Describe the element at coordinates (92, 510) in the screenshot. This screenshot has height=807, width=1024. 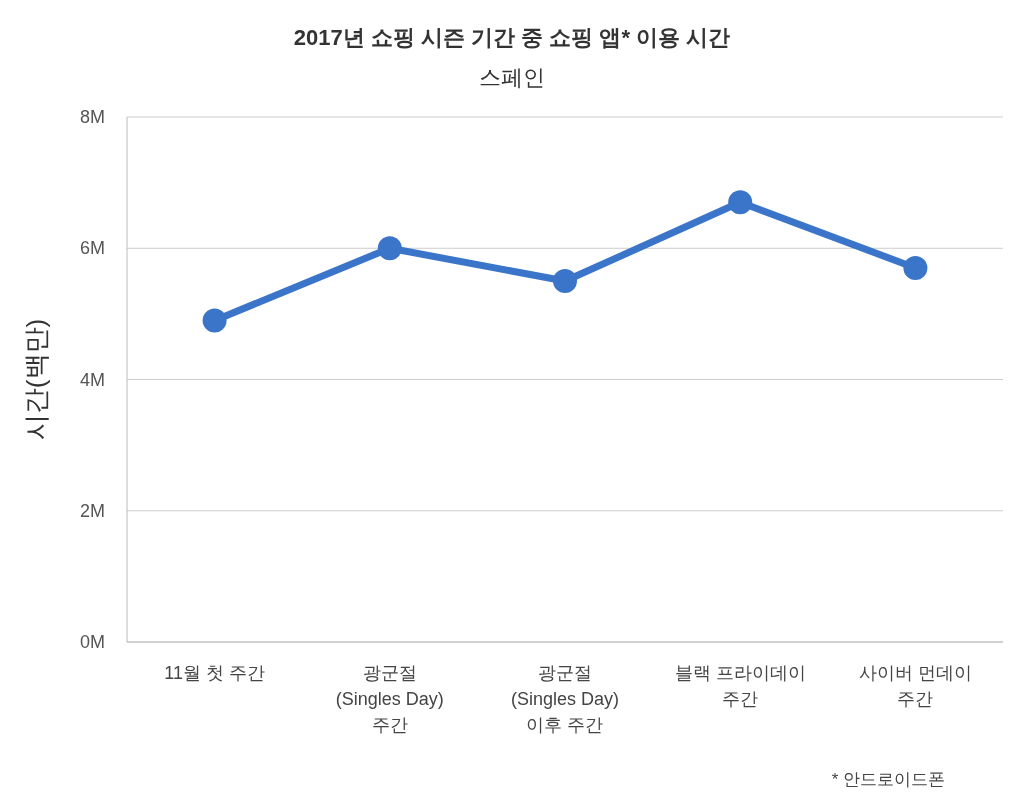
I see `y-tick-label: 2M` at that location.